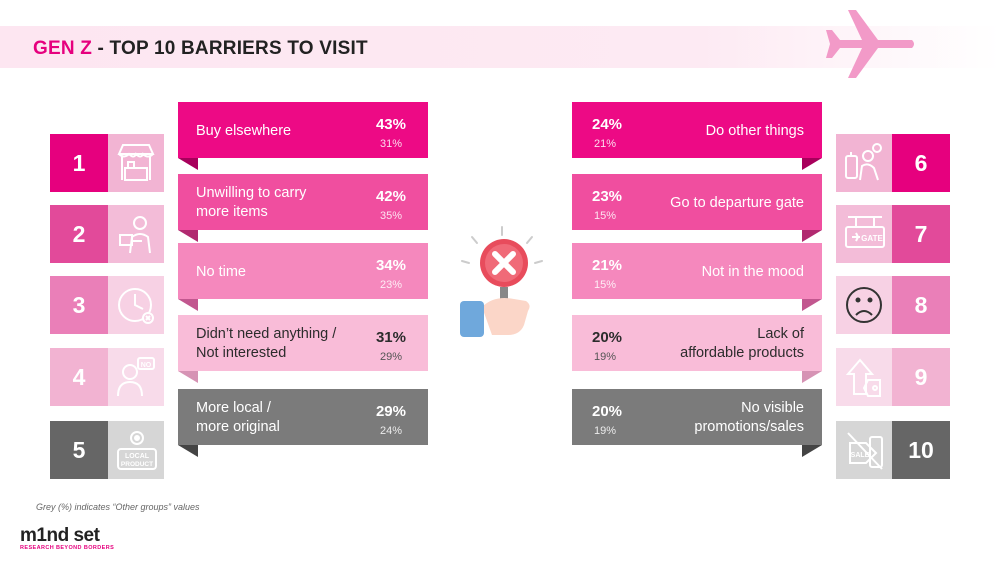 The height and width of the screenshot is (565, 1000). What do you see at coordinates (238, 427) in the screenshot?
I see `barrier-label-line: more original` at bounding box center [238, 427].